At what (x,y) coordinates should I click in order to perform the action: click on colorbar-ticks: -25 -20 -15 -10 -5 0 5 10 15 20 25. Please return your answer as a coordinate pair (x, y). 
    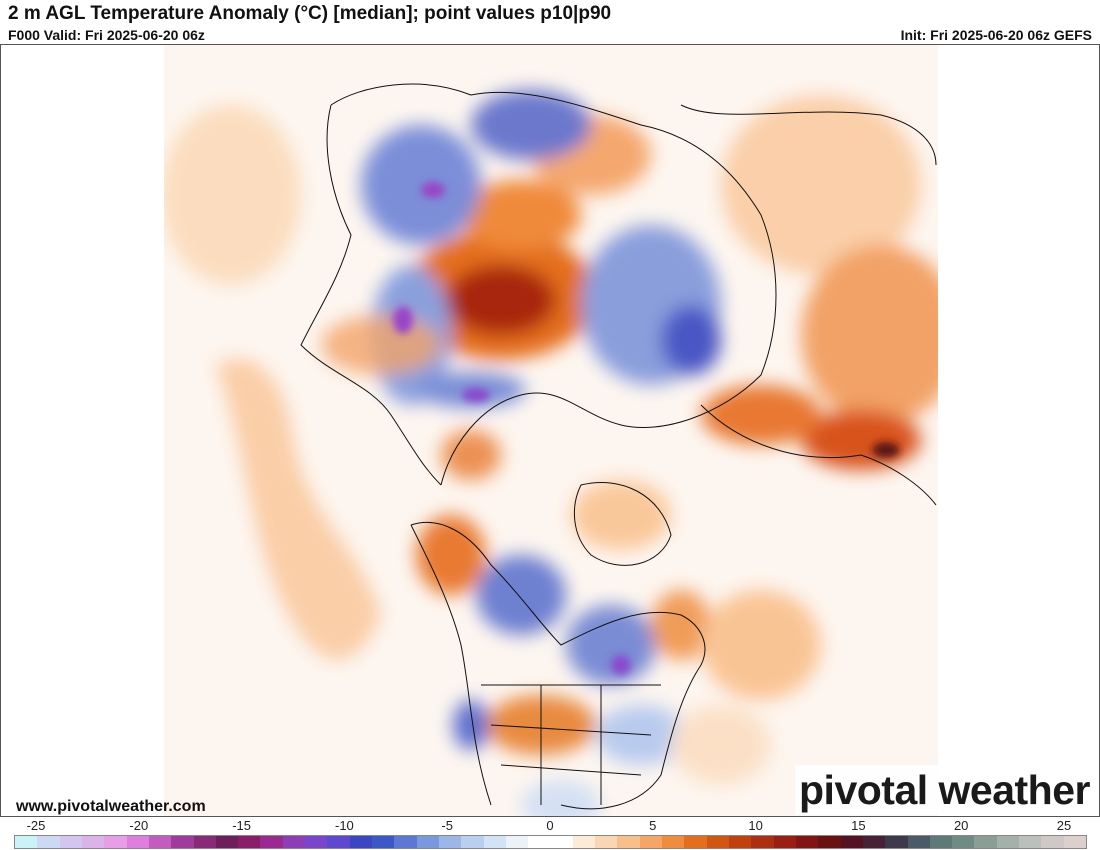
    Looking at the image, I should click on (550, 826).